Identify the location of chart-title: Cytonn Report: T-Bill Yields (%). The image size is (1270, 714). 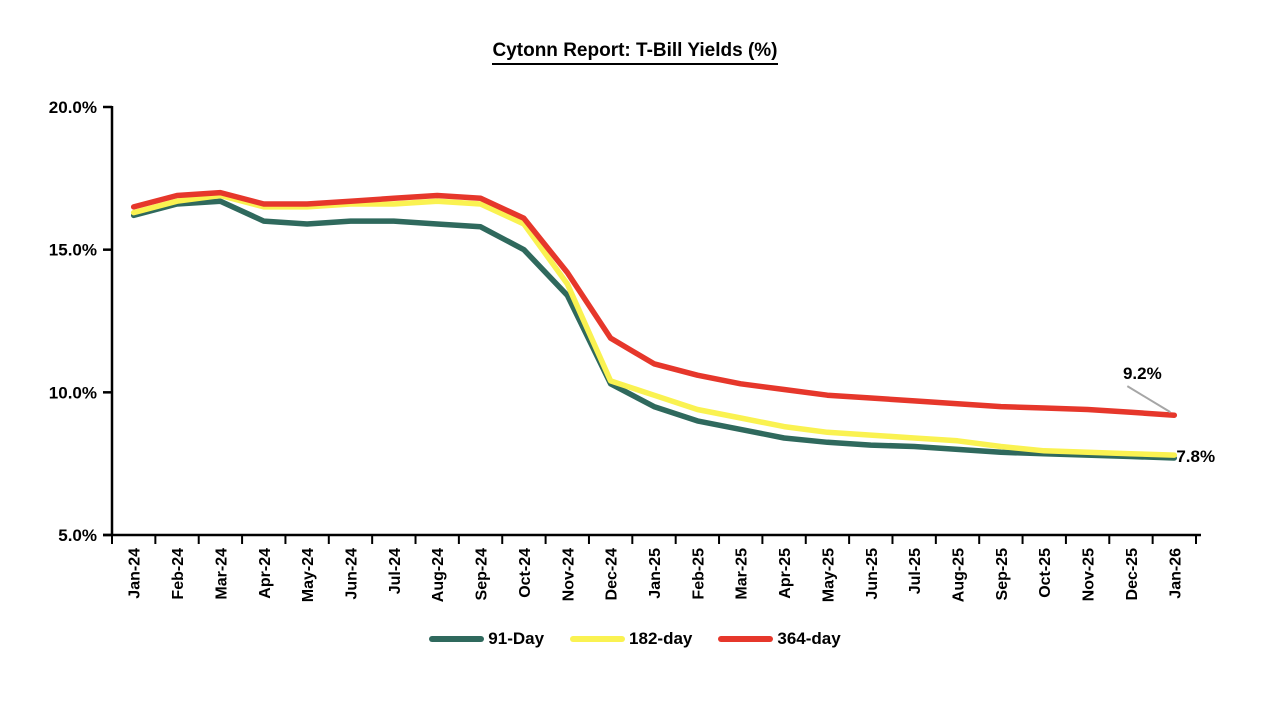
(635, 52).